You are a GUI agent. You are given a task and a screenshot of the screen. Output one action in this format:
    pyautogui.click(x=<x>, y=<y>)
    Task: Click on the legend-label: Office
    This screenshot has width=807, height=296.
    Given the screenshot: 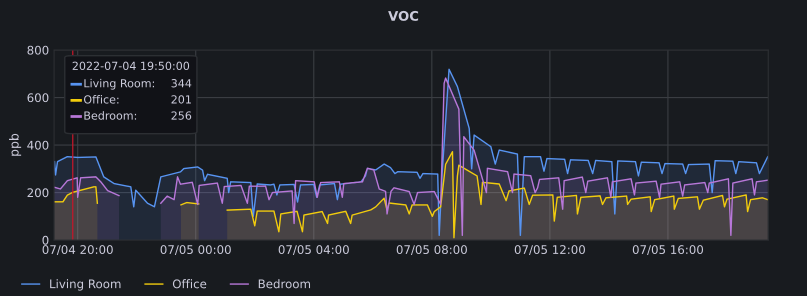 What is the action you would take?
    pyautogui.click(x=189, y=283)
    